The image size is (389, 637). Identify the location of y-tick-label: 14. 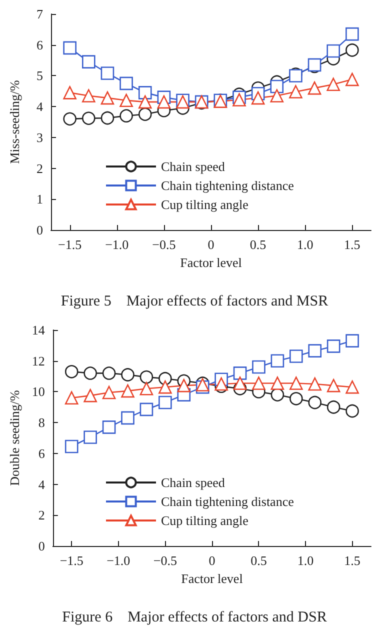
(39, 330).